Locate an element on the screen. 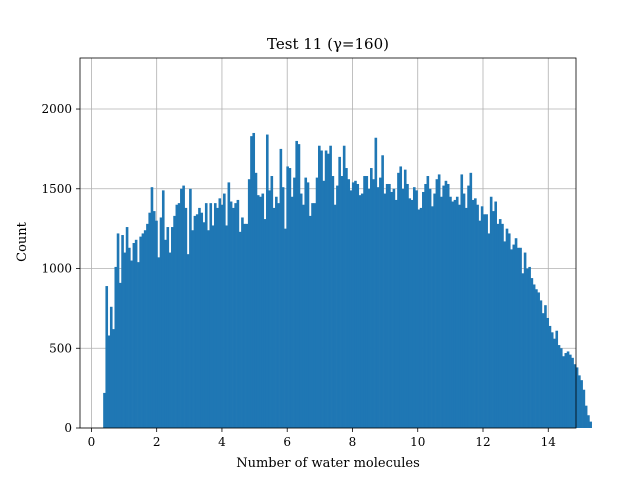  x-tick-label: 14 is located at coordinates (549, 442).